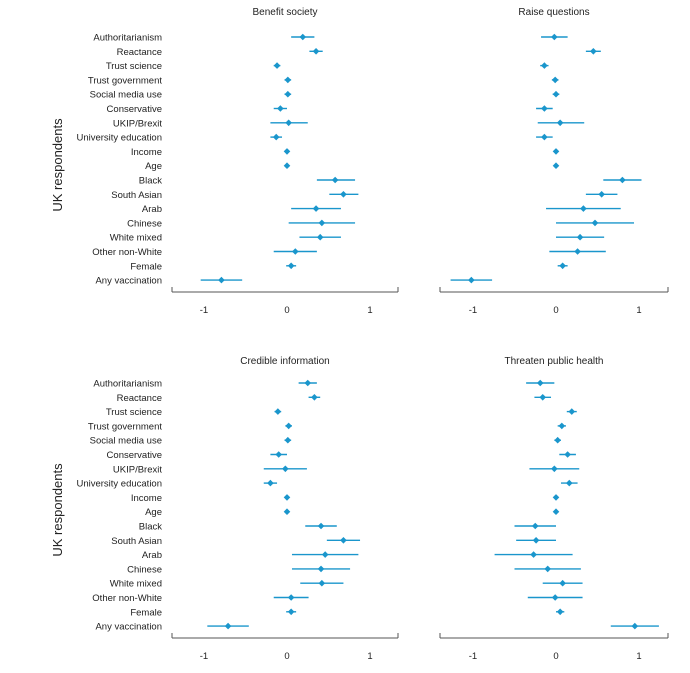 The height and width of the screenshot is (673, 690). I want to click on category-label: Arab, so click(152, 555).